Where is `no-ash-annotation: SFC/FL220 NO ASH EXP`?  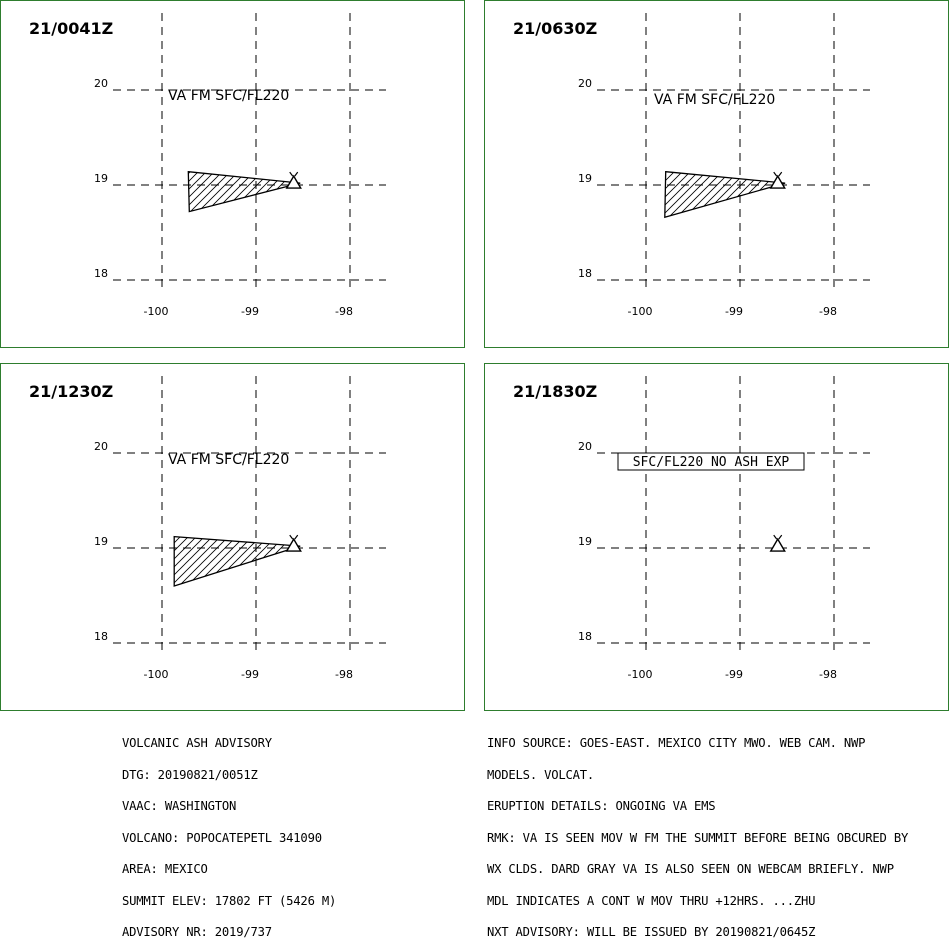 no-ash-annotation: SFC/FL220 NO ASH EXP is located at coordinates (711, 462).